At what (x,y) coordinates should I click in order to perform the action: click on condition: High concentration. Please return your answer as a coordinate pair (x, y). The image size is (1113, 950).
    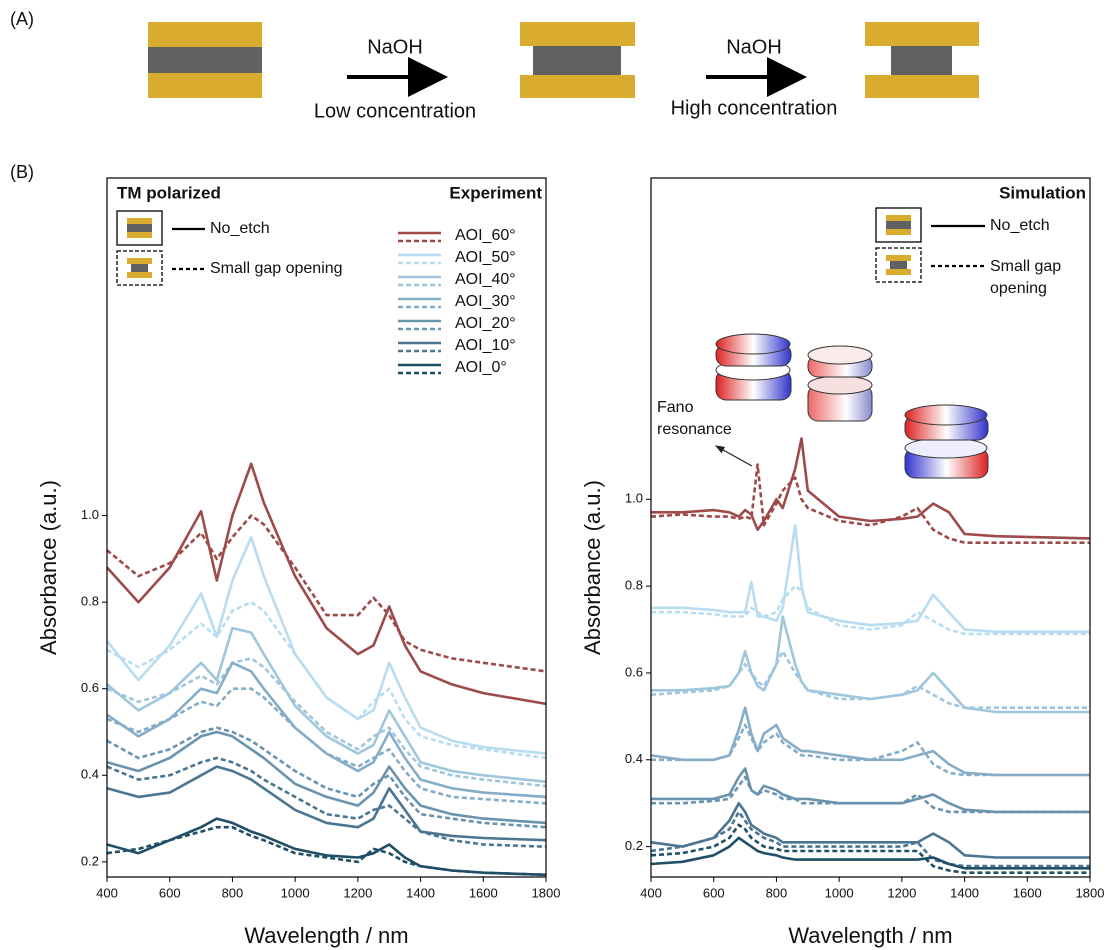
    Looking at the image, I should click on (754, 108).